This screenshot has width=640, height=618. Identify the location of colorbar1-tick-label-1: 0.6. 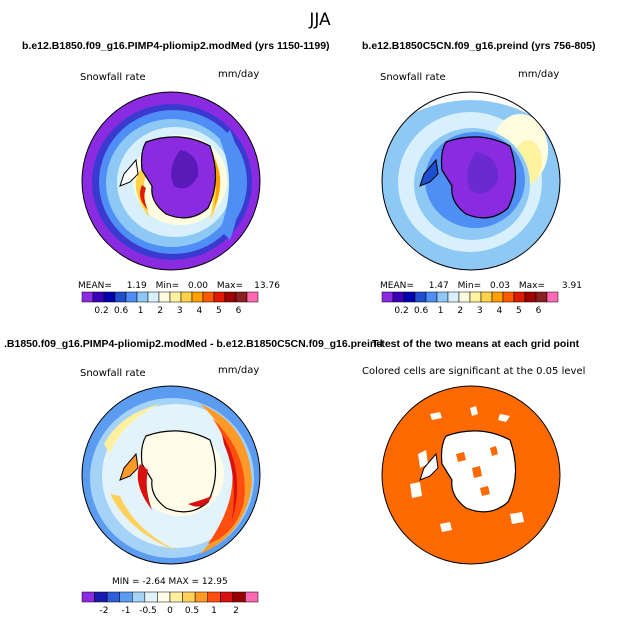
(421, 311).